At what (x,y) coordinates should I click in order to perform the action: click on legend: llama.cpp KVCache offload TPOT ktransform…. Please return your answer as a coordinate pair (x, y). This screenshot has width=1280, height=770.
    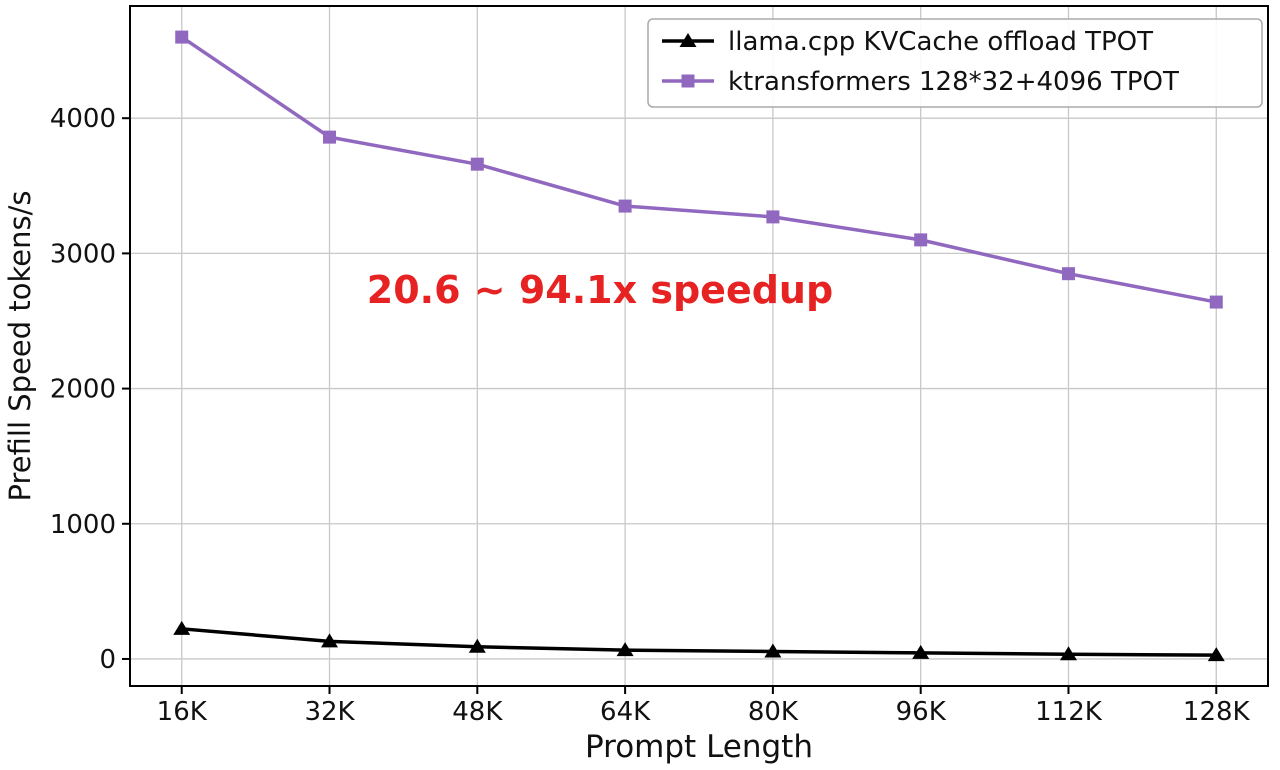
    Looking at the image, I should click on (955, 63).